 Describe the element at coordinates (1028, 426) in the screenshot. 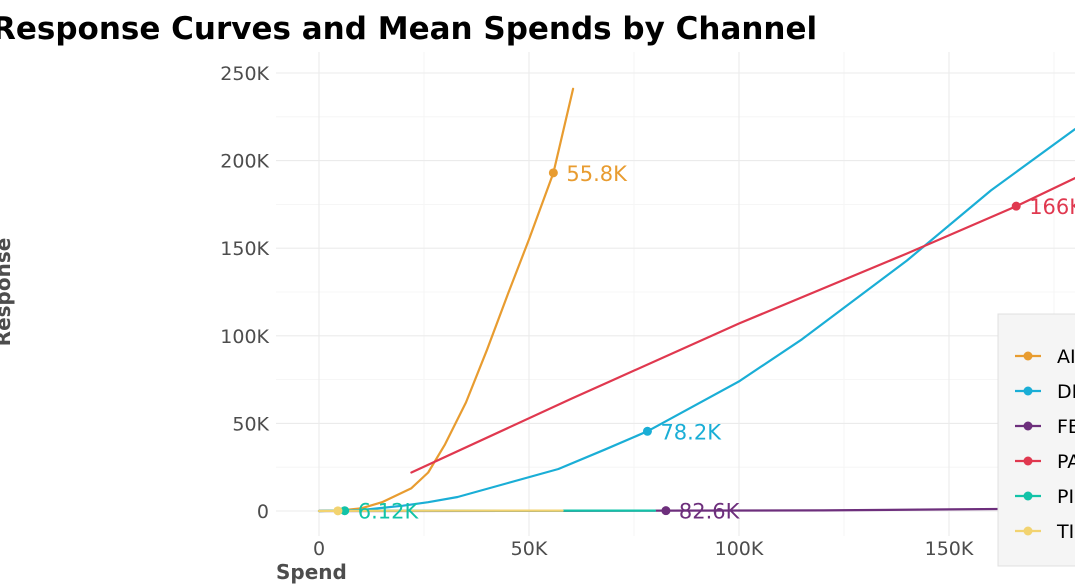

I see `legend-dot-fb` at that location.